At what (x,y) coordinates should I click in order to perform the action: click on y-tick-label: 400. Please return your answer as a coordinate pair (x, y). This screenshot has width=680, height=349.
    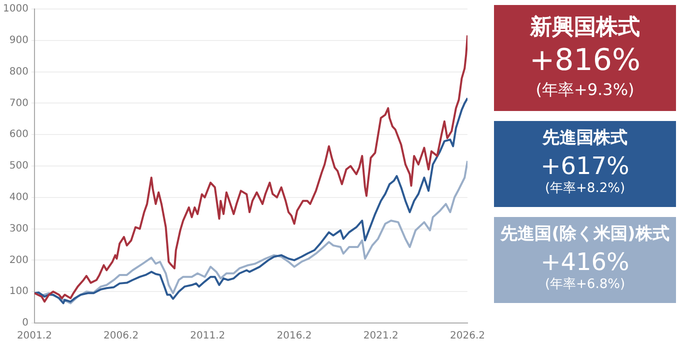
    Looking at the image, I should click on (18, 197).